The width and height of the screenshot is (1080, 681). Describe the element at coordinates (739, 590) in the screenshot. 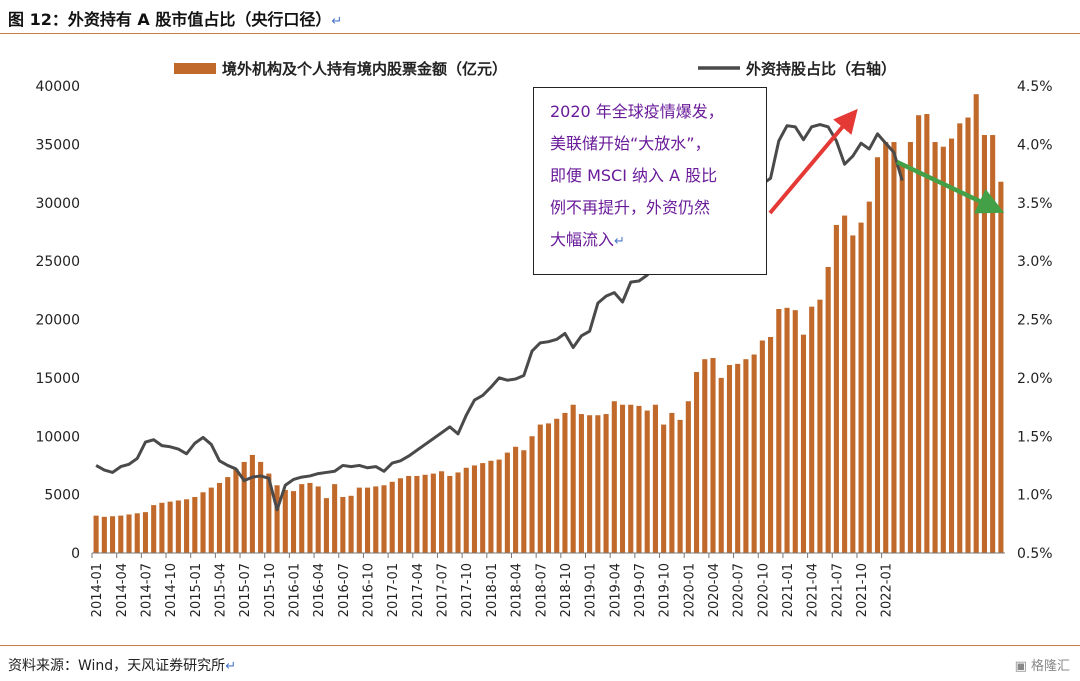

I see `x-tick-label: 2020-07` at that location.